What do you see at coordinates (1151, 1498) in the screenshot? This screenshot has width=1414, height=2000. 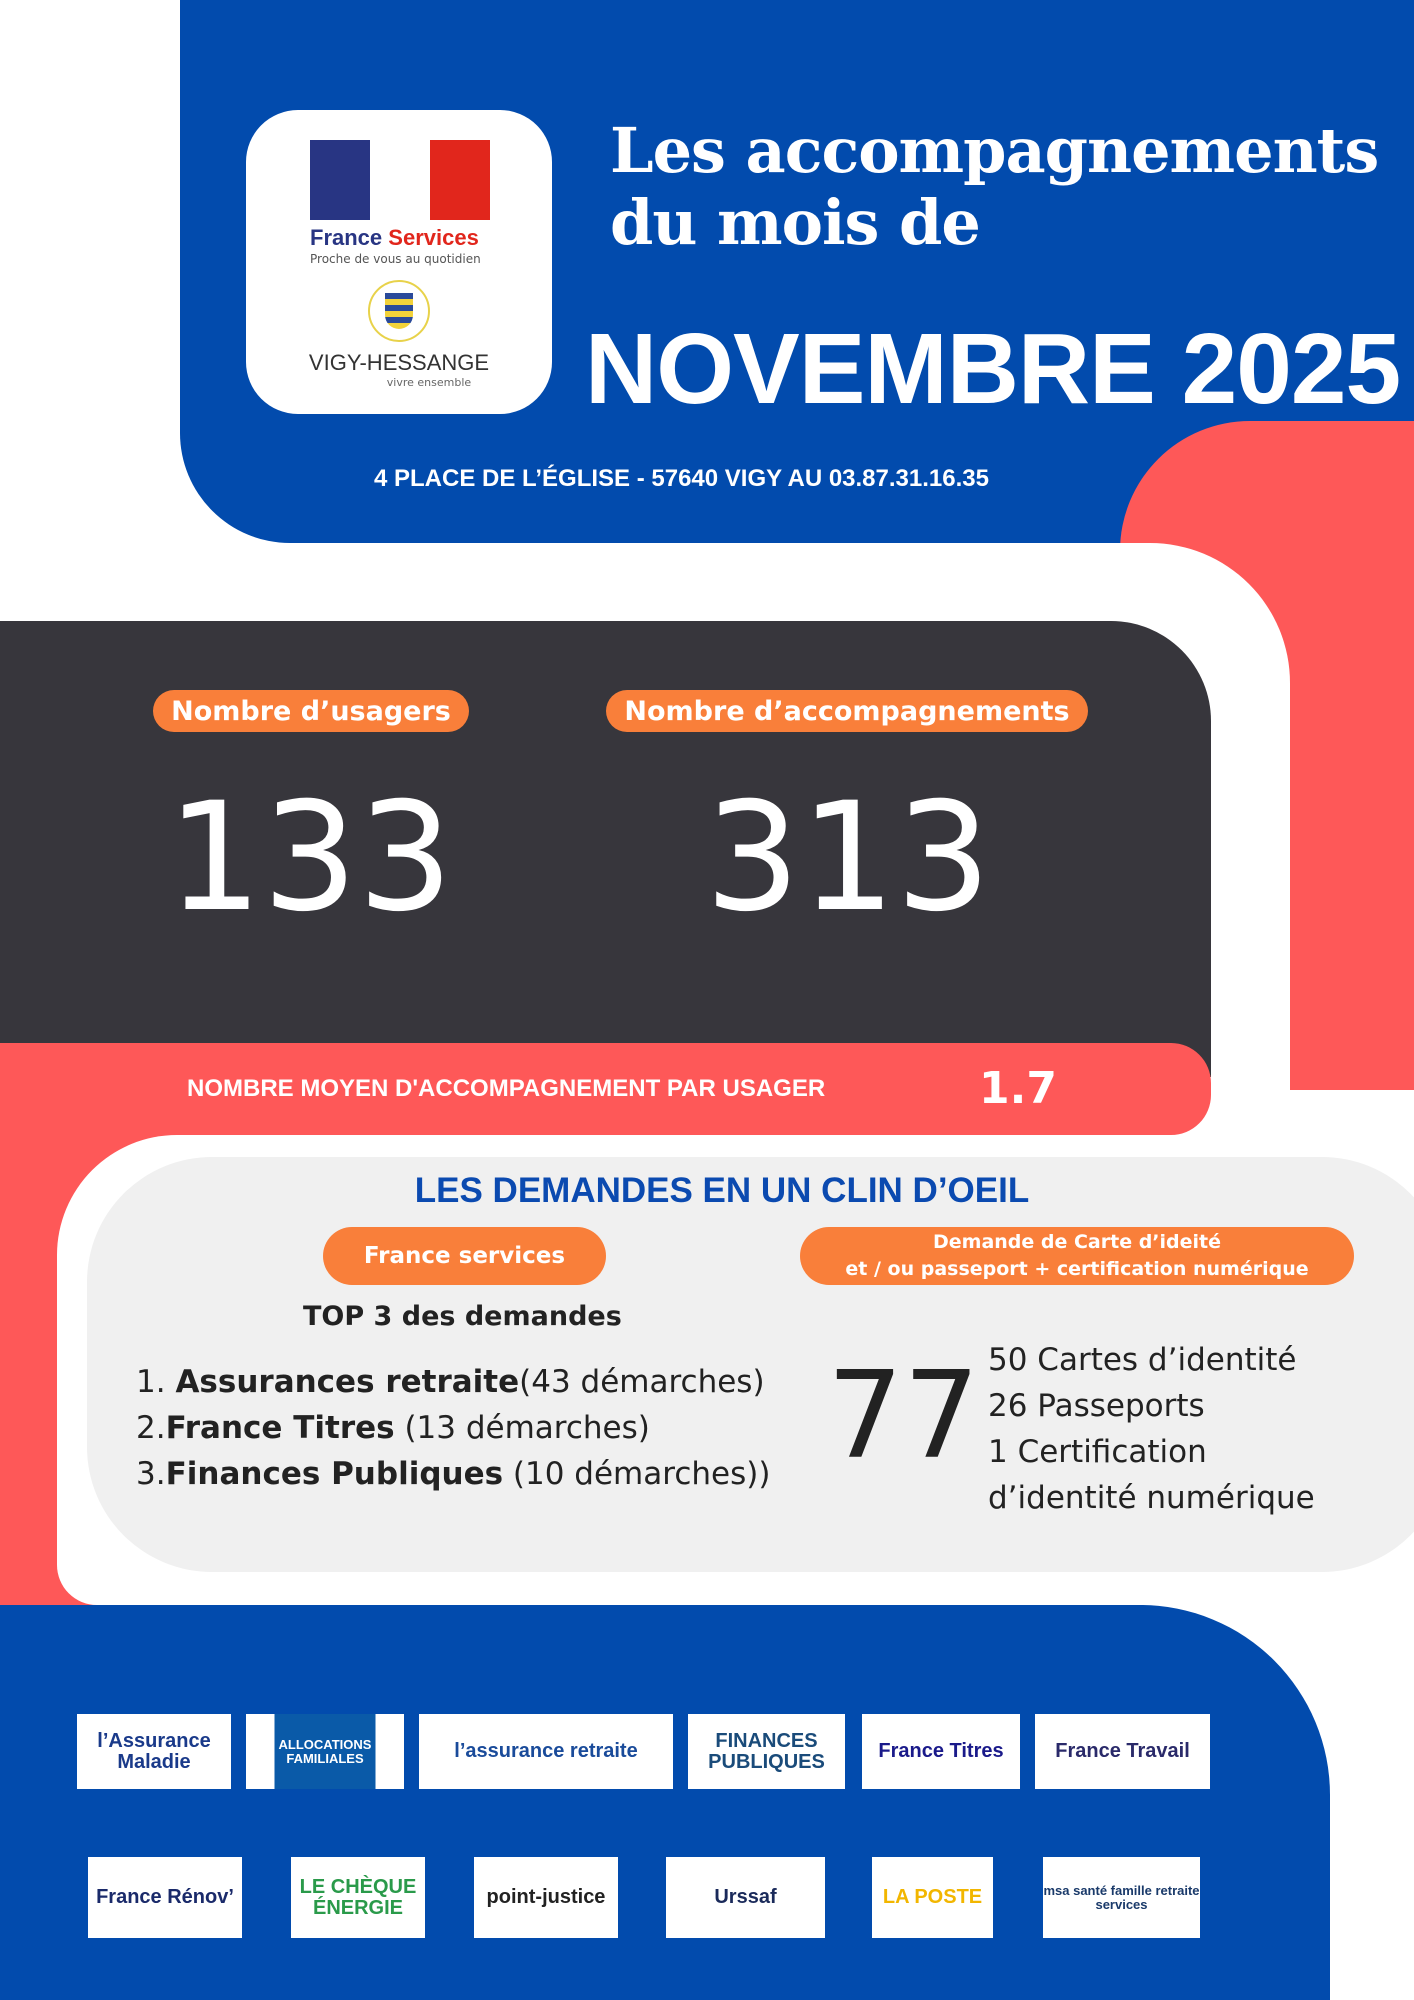 I see `list-item: d’identité numérique` at bounding box center [1151, 1498].